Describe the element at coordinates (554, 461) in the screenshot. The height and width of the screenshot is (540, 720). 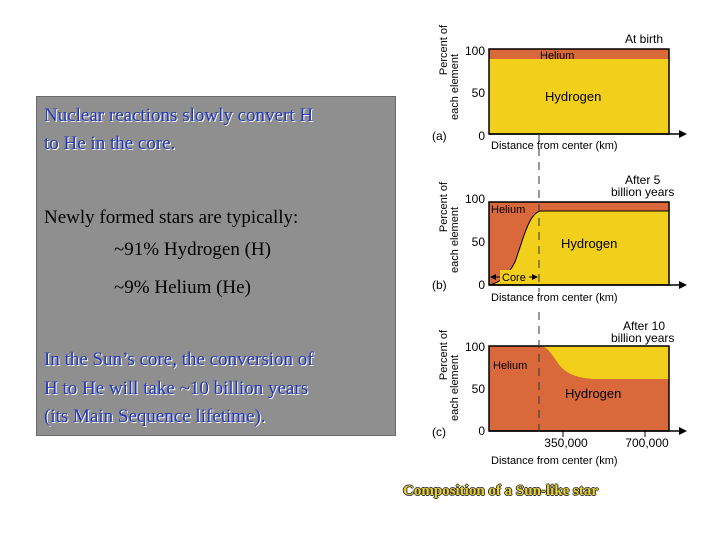
I see `panel-c-x-label: Distance from center (km)` at that location.